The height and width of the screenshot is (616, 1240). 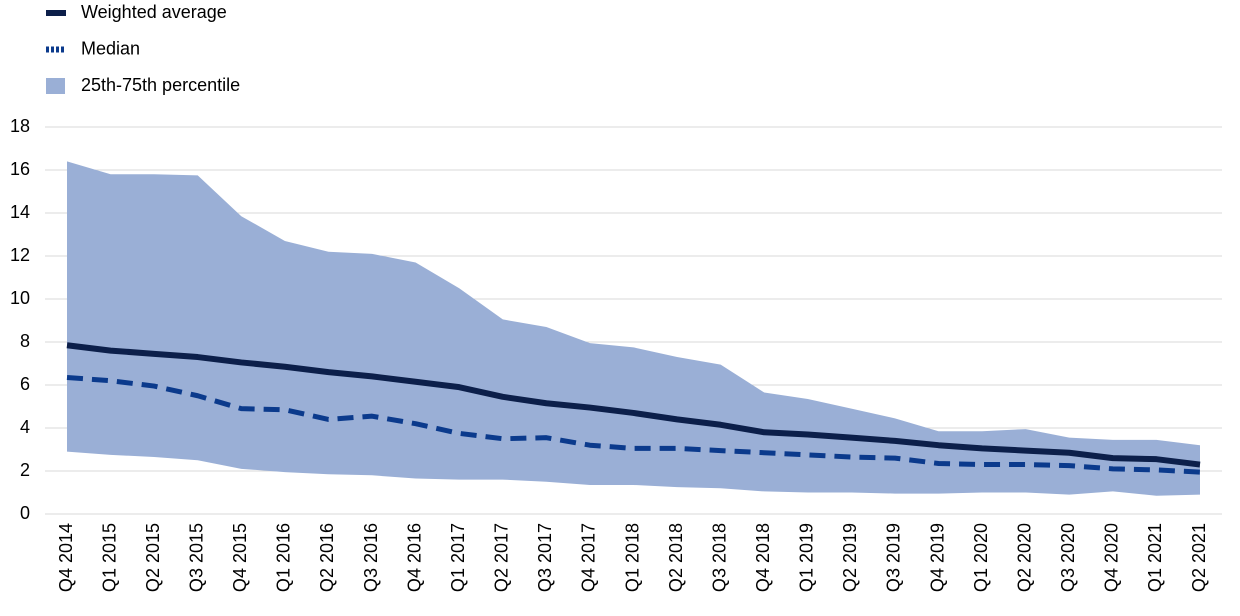 I want to click on legend-label: Median, so click(x=110, y=48).